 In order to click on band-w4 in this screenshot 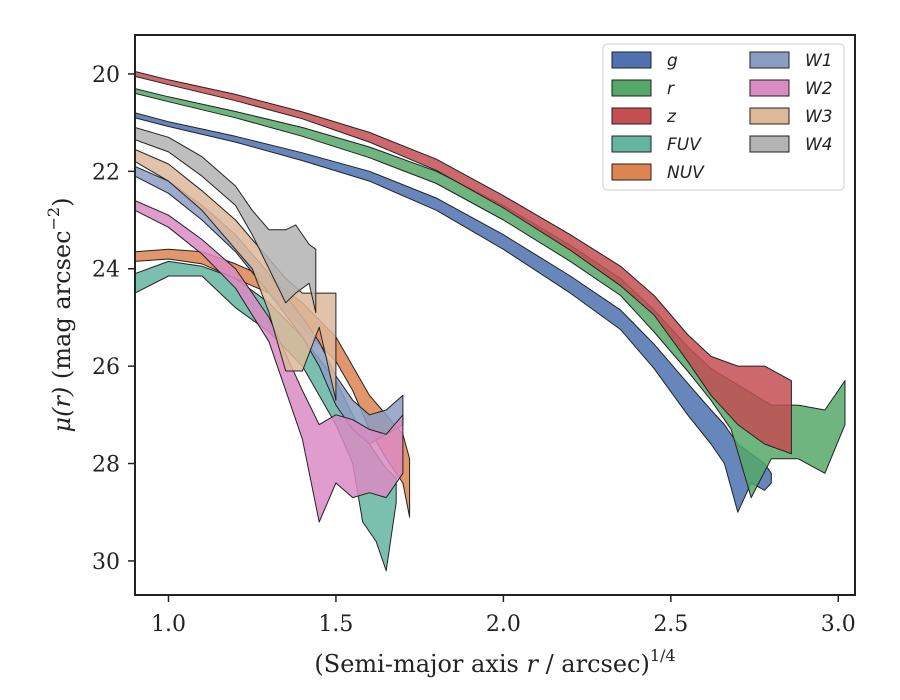, I will do `click(226, 220)`.